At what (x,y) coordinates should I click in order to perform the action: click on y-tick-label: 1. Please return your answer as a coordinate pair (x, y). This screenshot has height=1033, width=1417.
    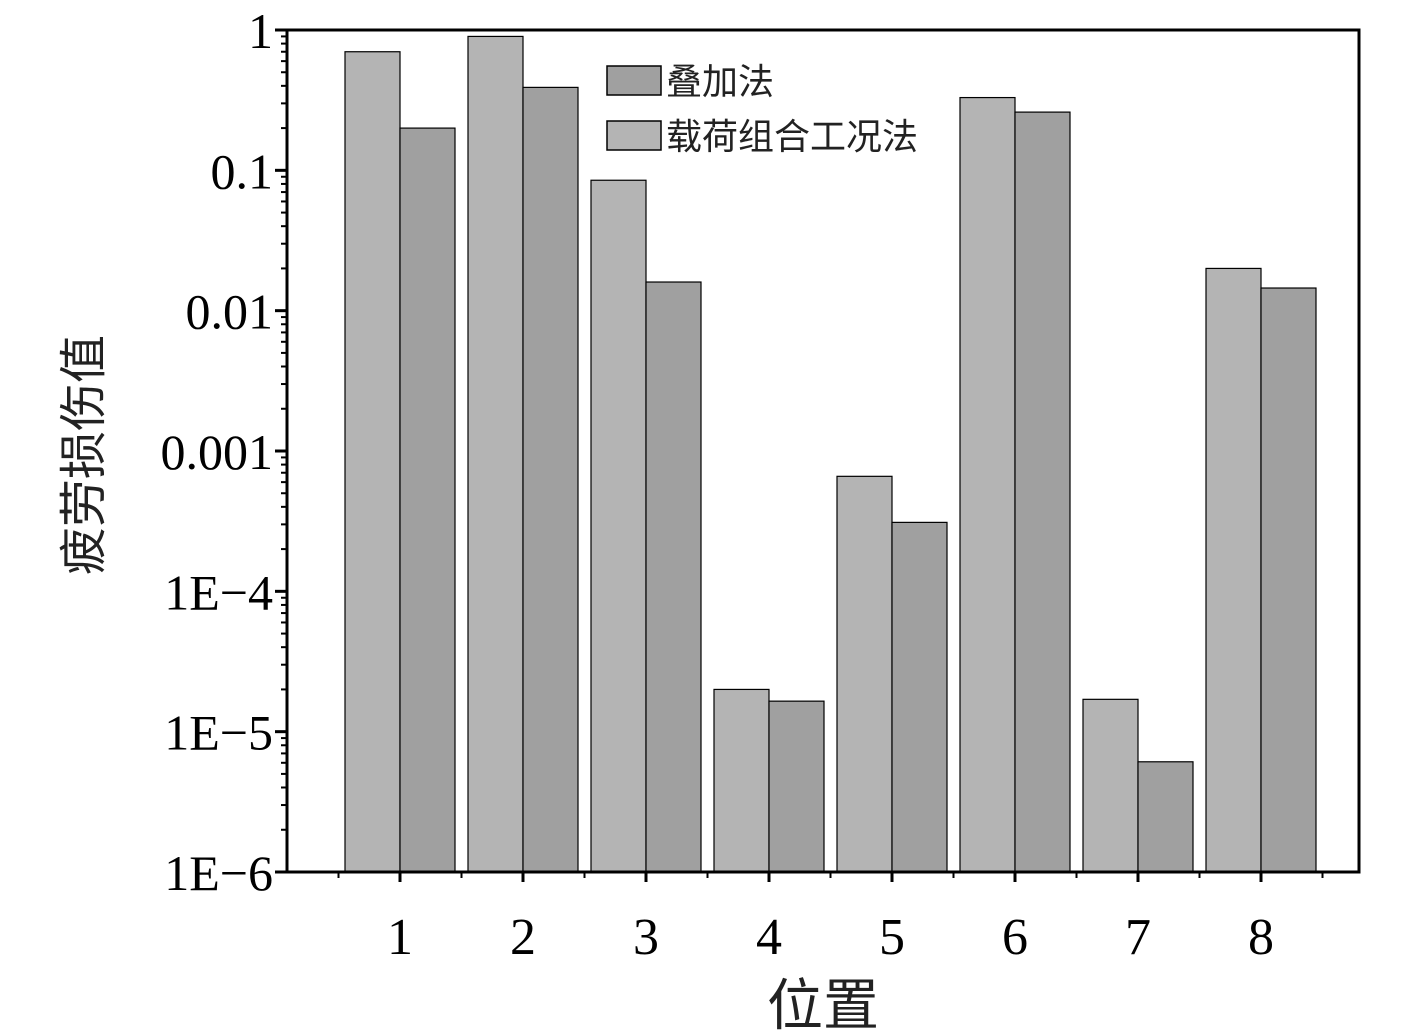
    Looking at the image, I should click on (260, 31).